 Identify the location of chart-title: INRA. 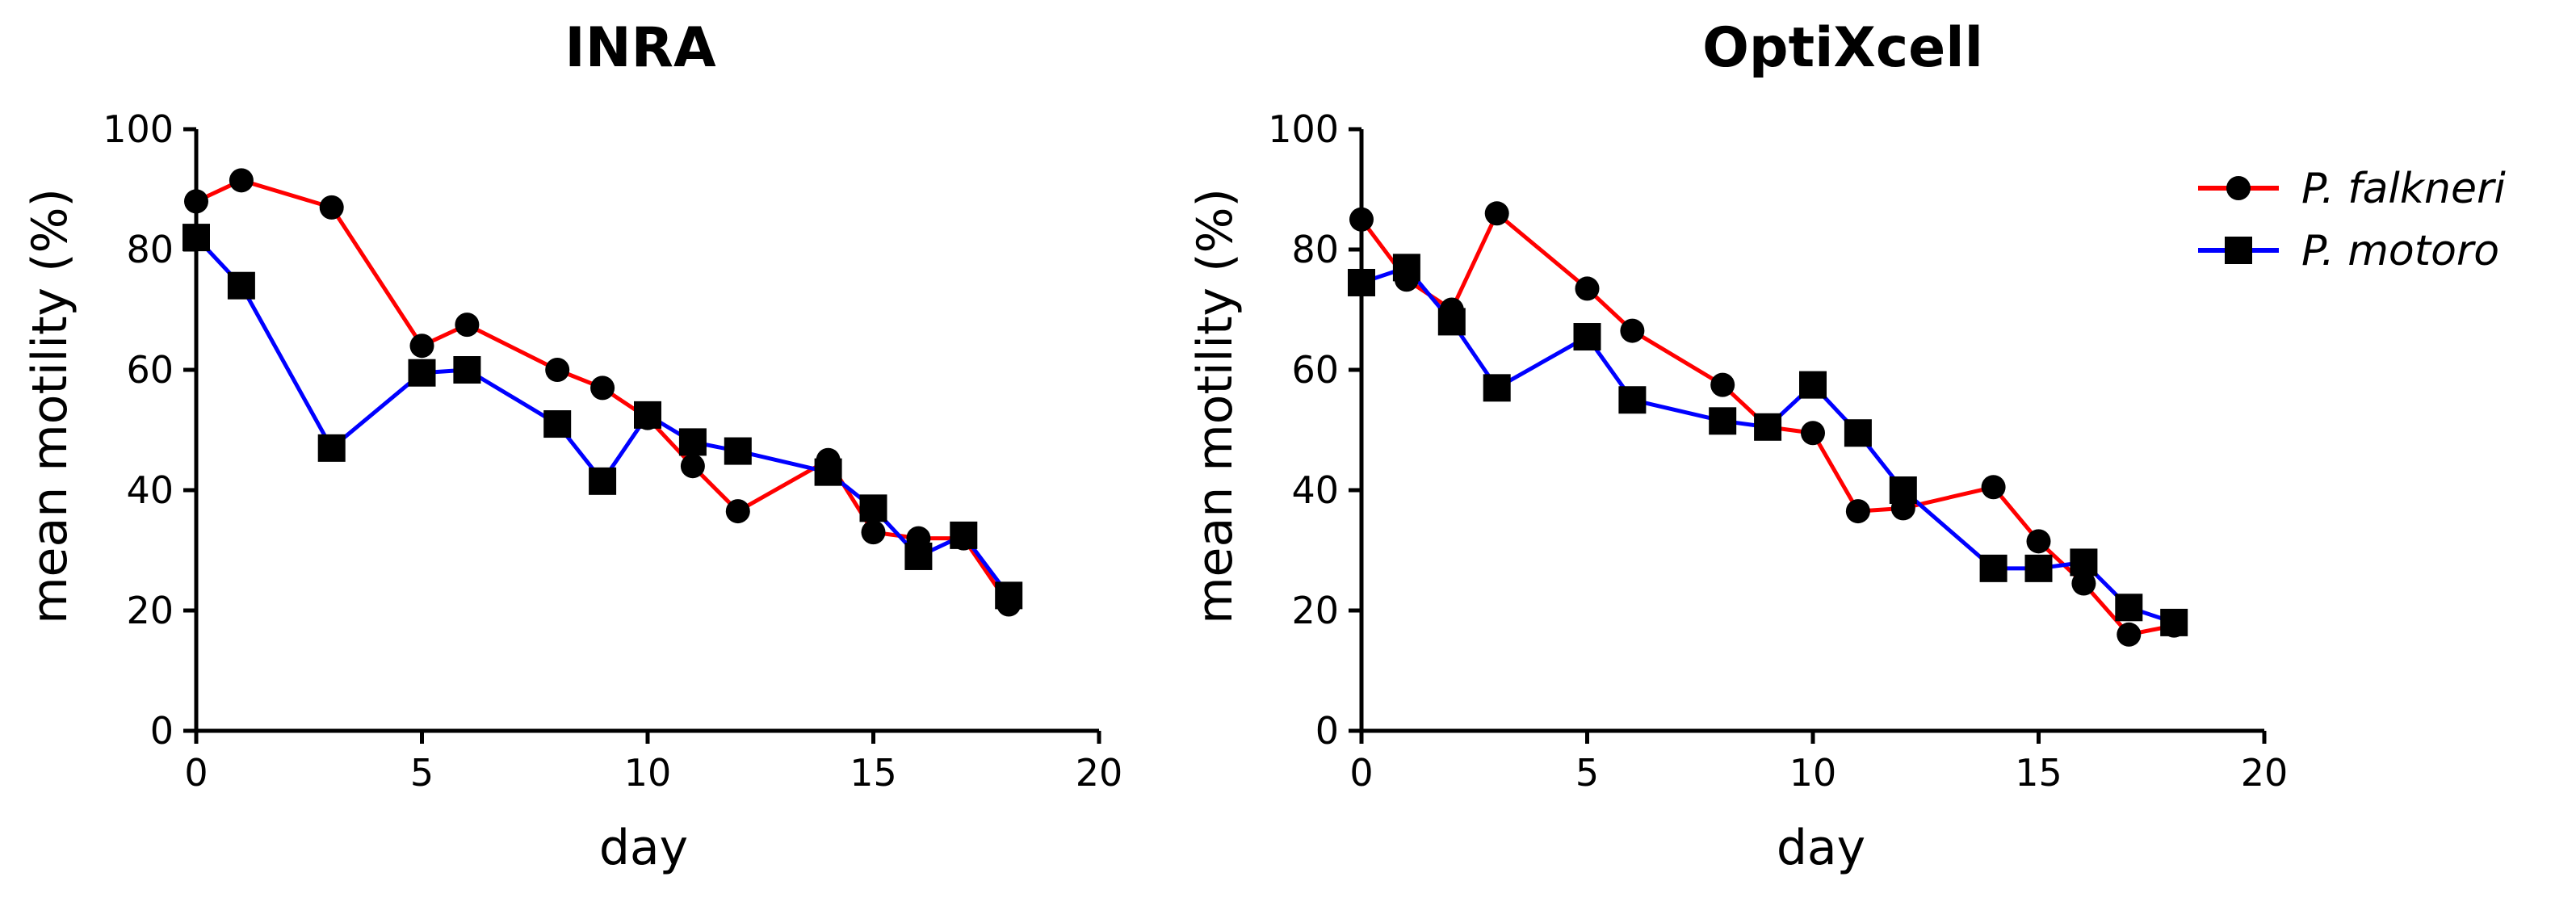
(640, 48).